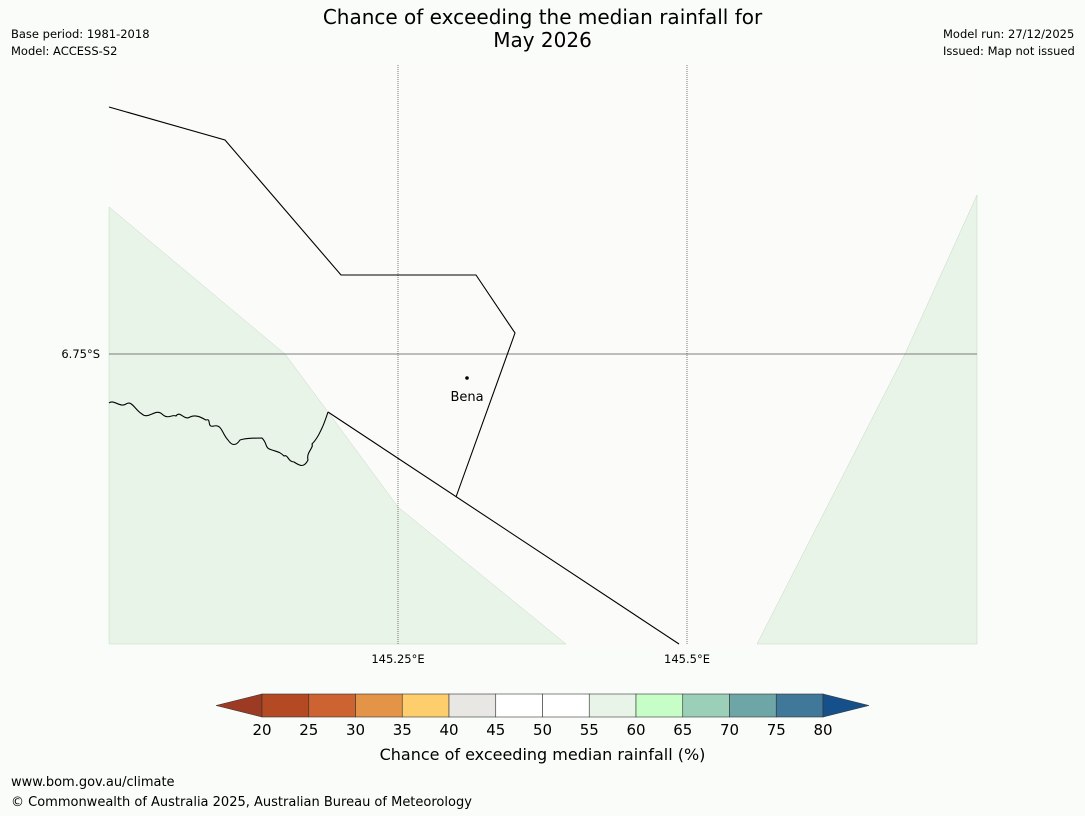 The image size is (1085, 816). I want to click on colorbar-tick-label: 50, so click(542, 730).